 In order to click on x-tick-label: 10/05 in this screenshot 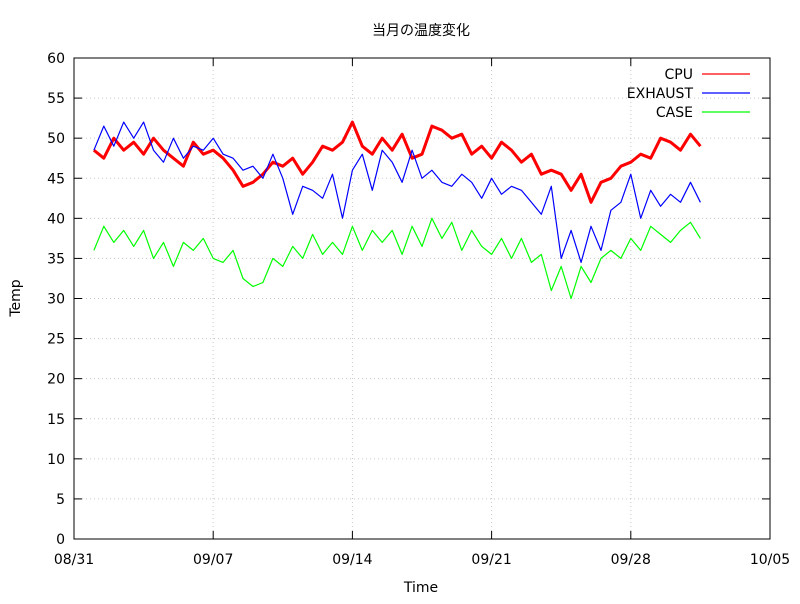, I will do `click(770, 560)`.